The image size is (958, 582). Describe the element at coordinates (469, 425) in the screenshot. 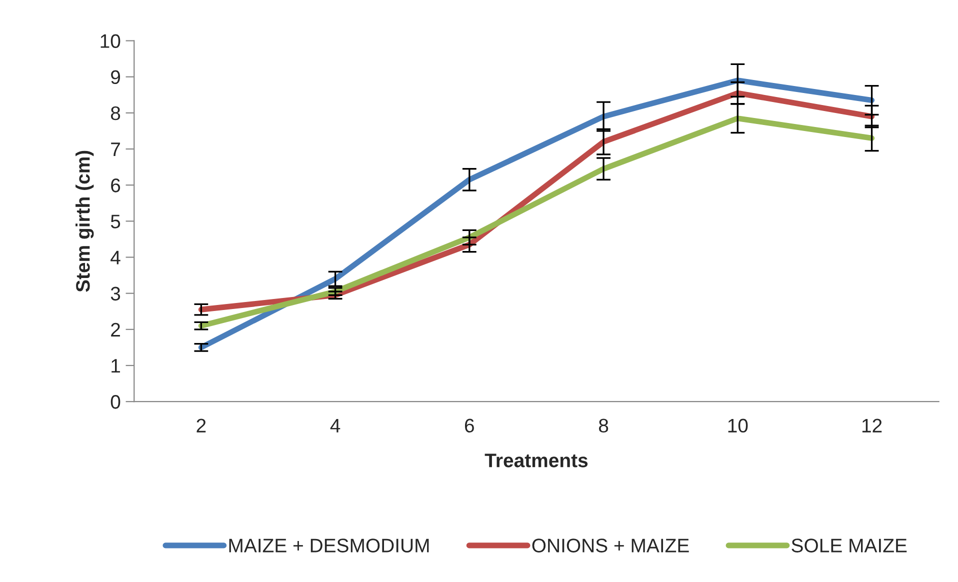

I see `x-tick-label: 6` at that location.